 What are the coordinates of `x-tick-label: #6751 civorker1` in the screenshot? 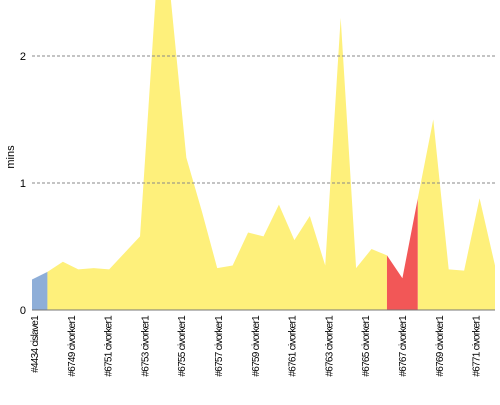 It's located at (109, 346).